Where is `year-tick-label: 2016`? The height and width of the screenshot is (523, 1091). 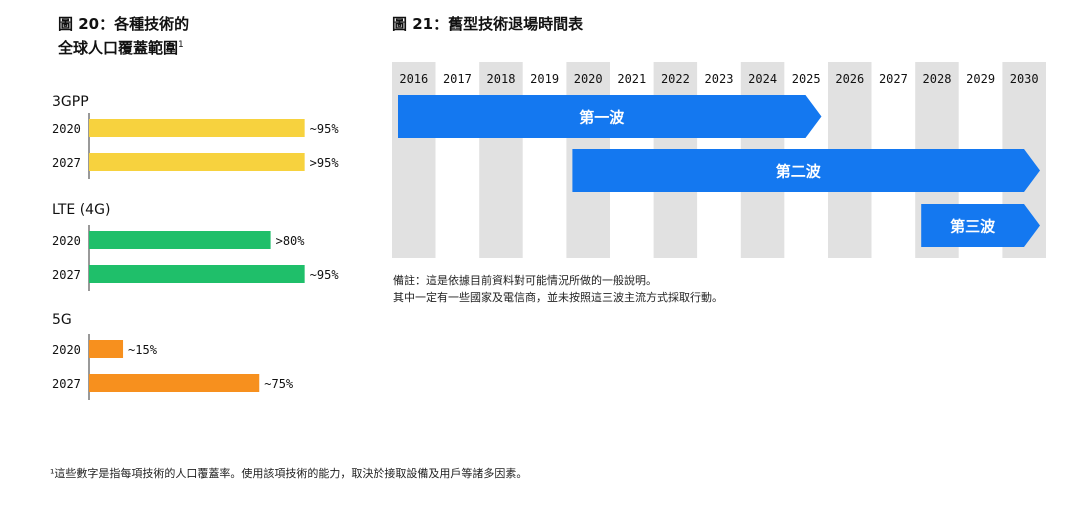
year-tick-label: 2016 is located at coordinates (413, 79).